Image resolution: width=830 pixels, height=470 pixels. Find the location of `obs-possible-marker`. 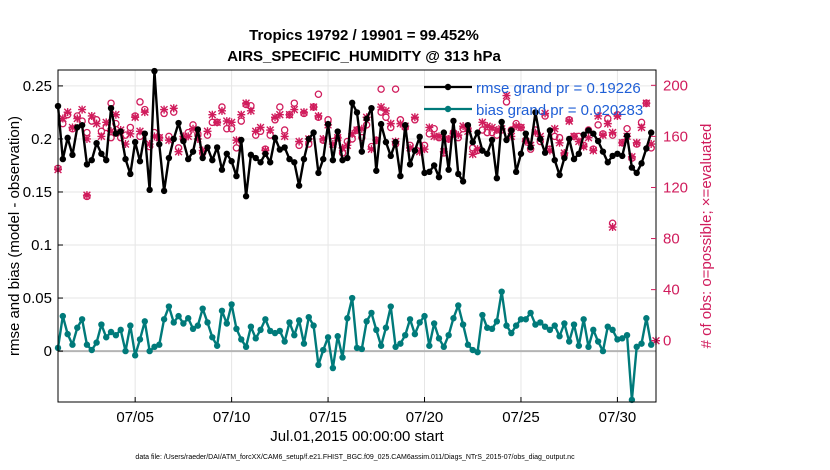

obs-possible-marker is located at coordinates (395, 89).